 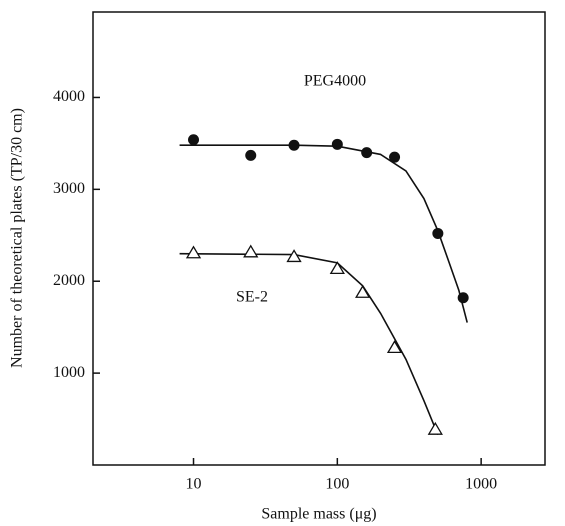 I want to click on y-tick-label: 3000, so click(x=69, y=188).